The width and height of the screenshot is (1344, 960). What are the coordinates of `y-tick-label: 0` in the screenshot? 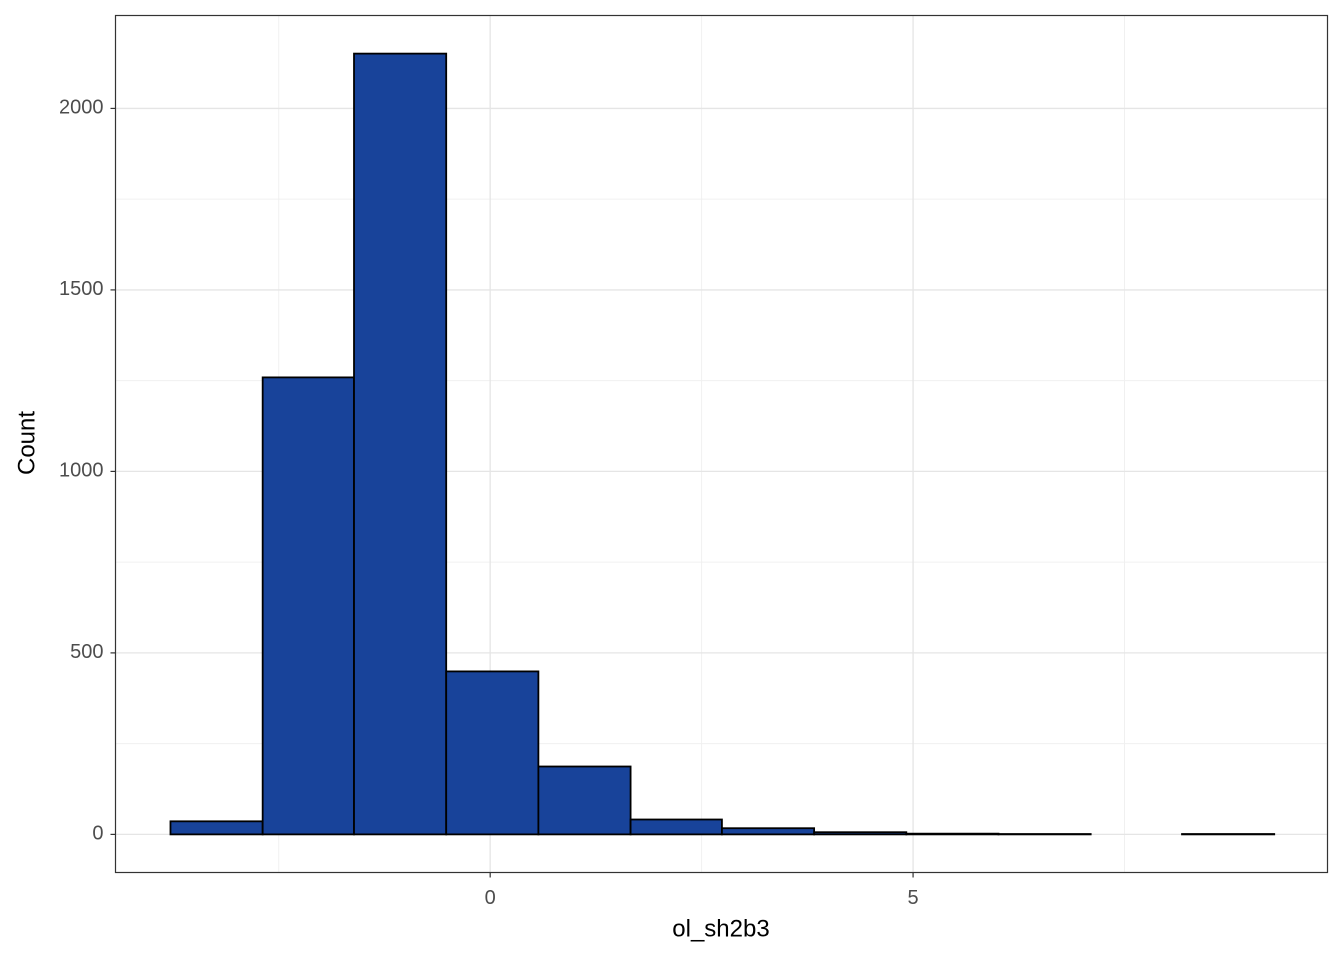 It's located at (97, 834).